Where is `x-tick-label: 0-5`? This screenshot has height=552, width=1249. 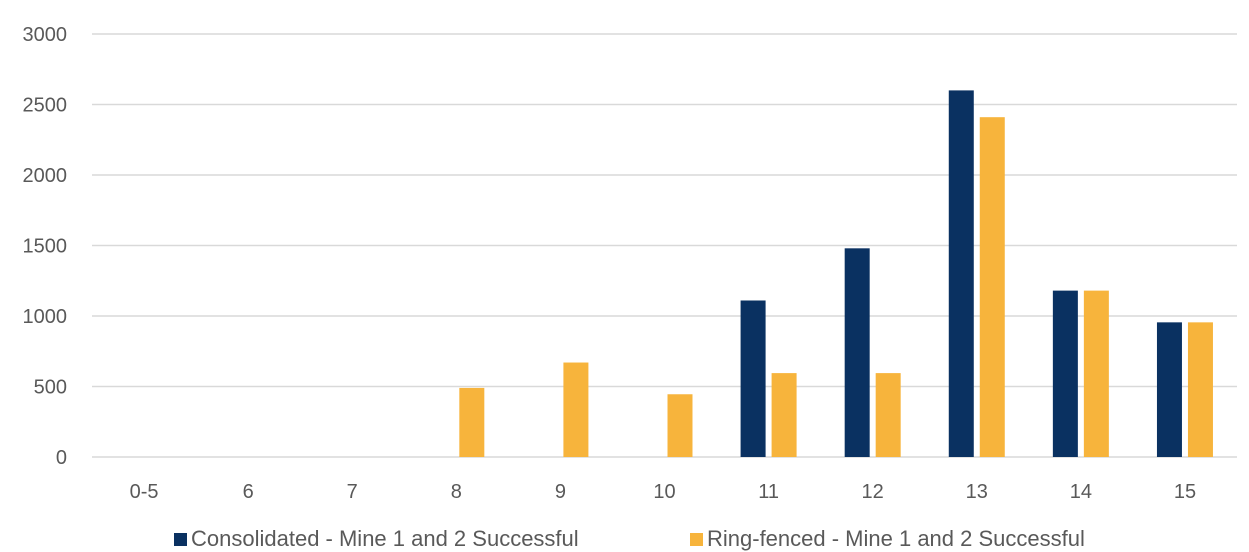 x-tick-label: 0-5 is located at coordinates (144, 492).